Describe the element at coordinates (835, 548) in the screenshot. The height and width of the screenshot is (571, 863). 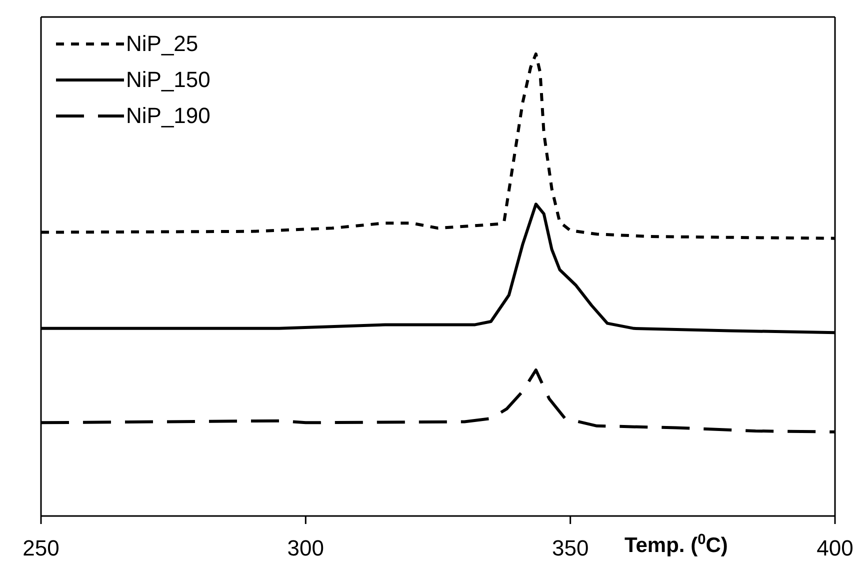
I see `x-tick-label: 400` at that location.